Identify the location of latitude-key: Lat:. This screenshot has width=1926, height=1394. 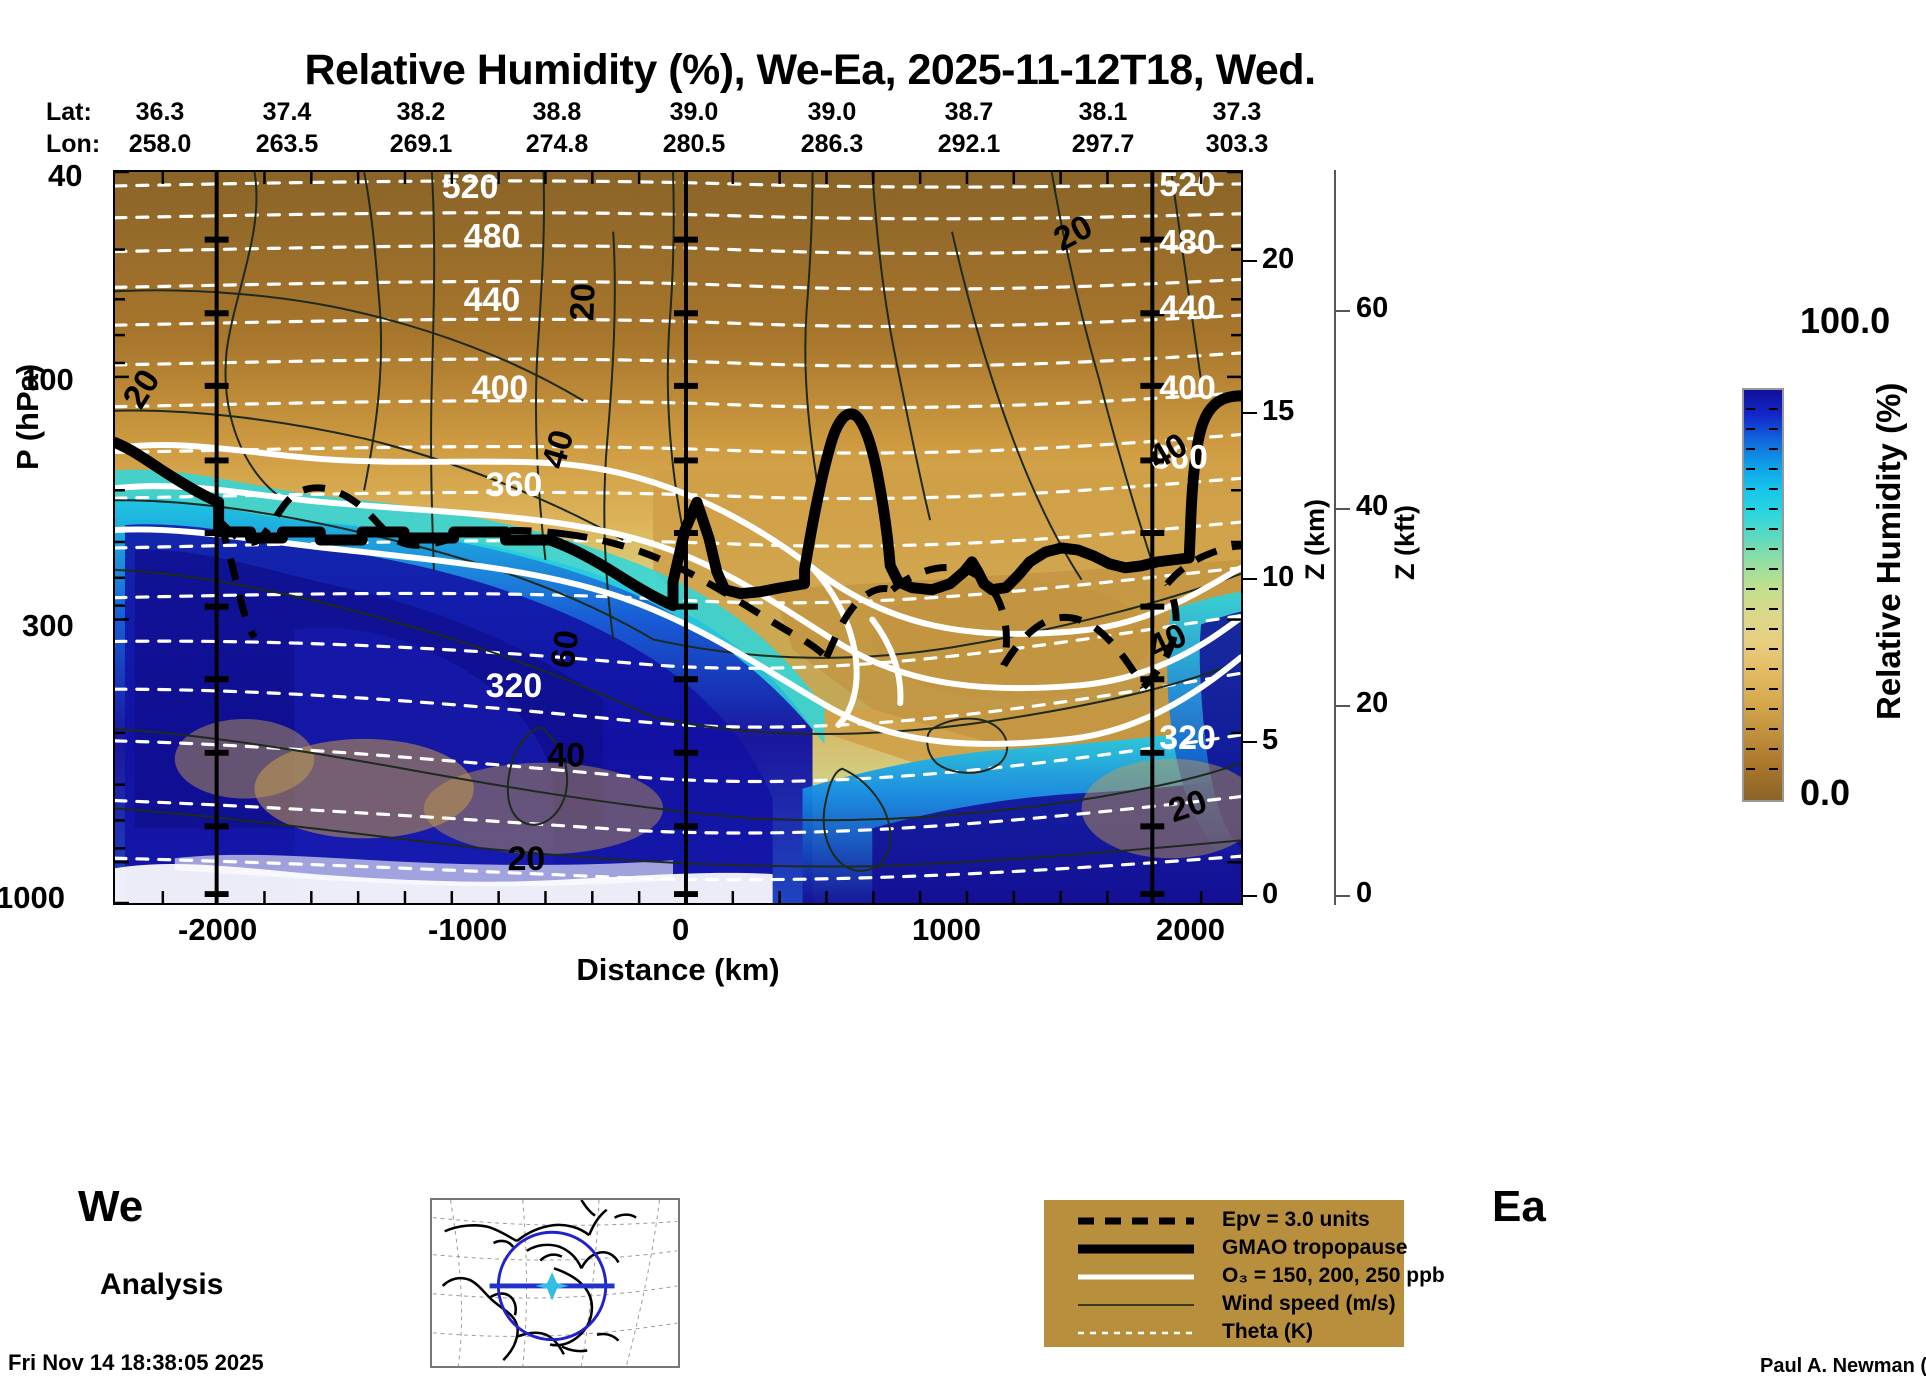
(69, 112).